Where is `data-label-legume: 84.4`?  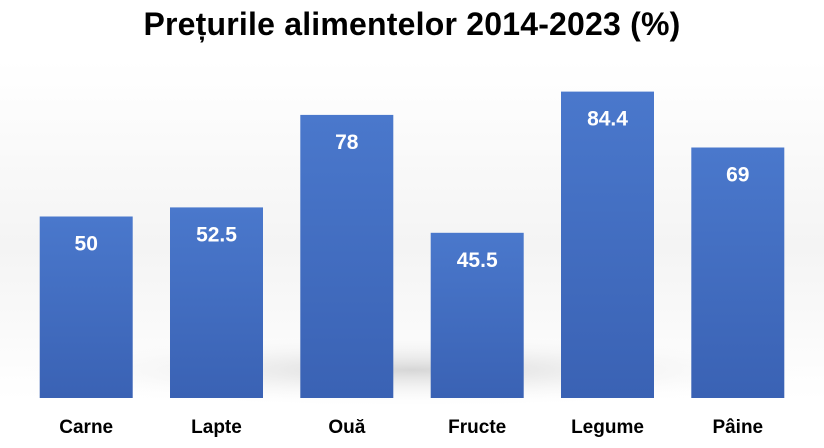
data-label-legume: 84.4 is located at coordinates (607, 119).